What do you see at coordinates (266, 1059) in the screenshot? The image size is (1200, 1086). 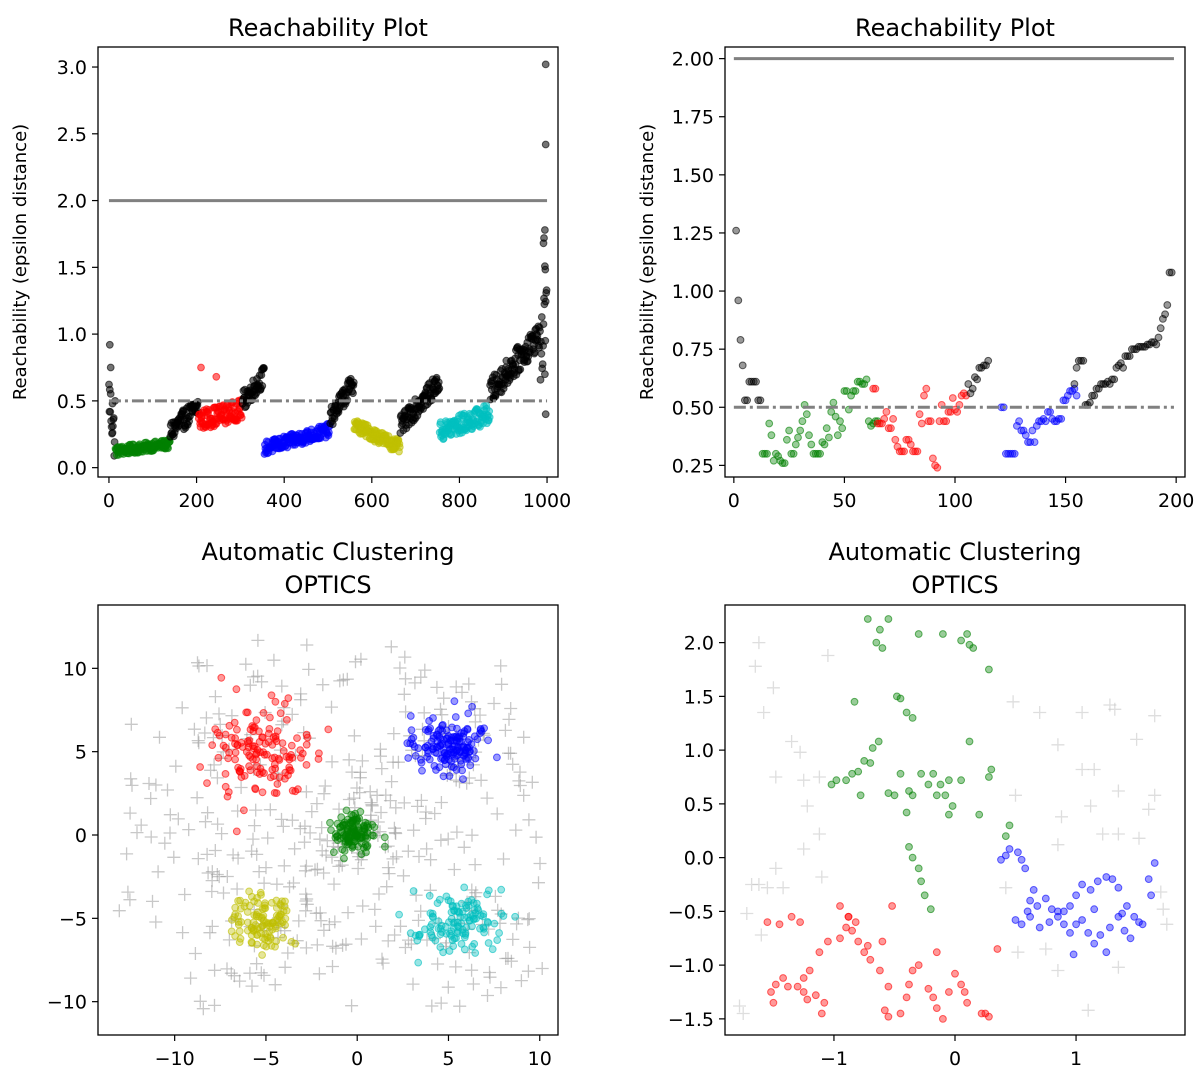 I see `x-tick-label: −5` at bounding box center [266, 1059].